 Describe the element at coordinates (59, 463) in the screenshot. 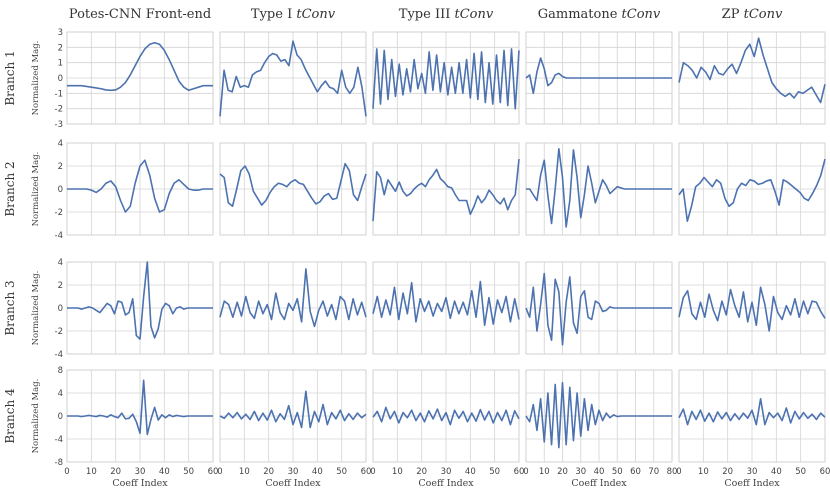

I see `y-tick-label: -8` at that location.